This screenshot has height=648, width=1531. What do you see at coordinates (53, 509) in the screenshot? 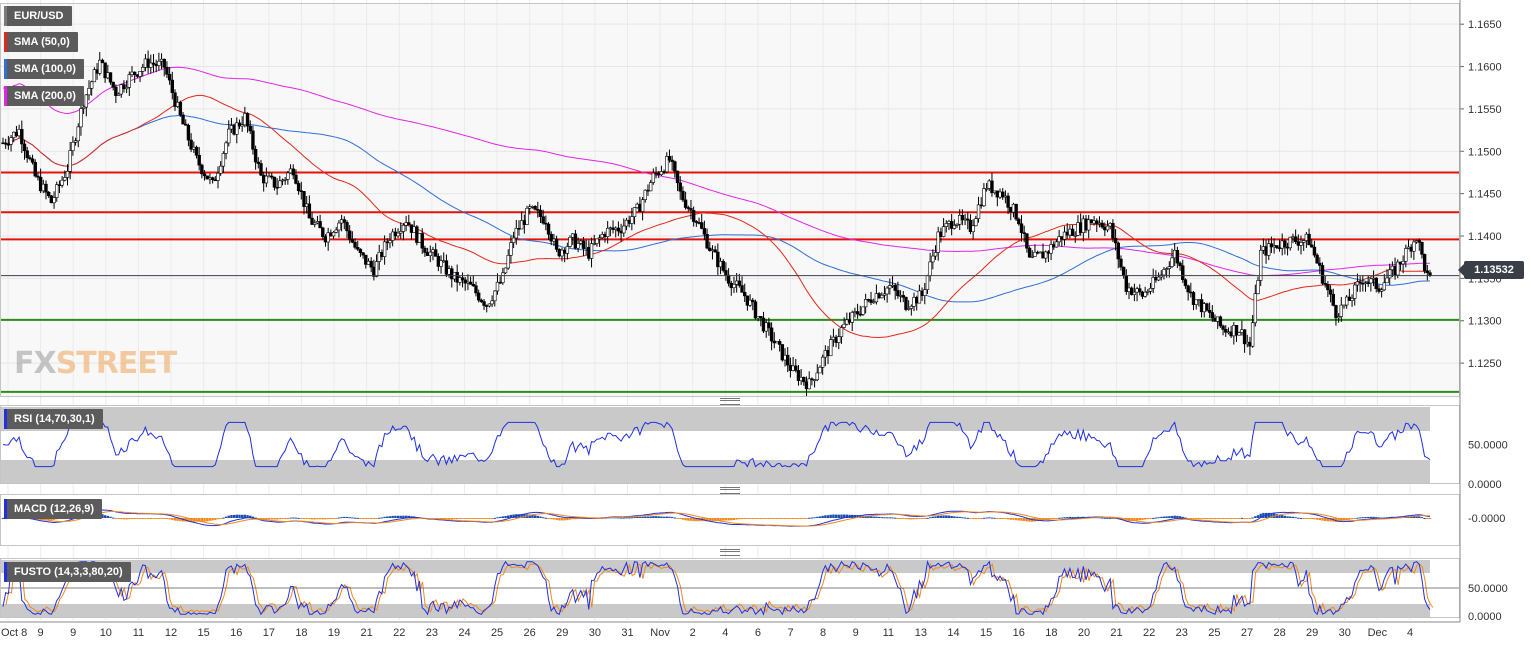
I see `macd-tag: MACD (12,26,9)` at bounding box center [53, 509].